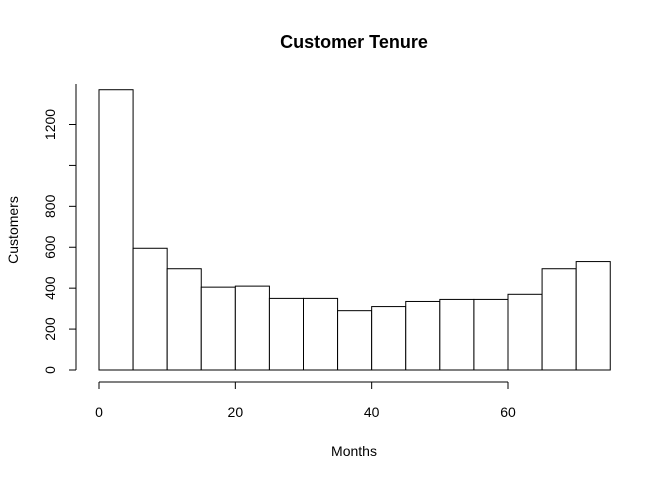  Describe the element at coordinates (13, 230) in the screenshot. I see `y-axis-label: Customers` at that location.